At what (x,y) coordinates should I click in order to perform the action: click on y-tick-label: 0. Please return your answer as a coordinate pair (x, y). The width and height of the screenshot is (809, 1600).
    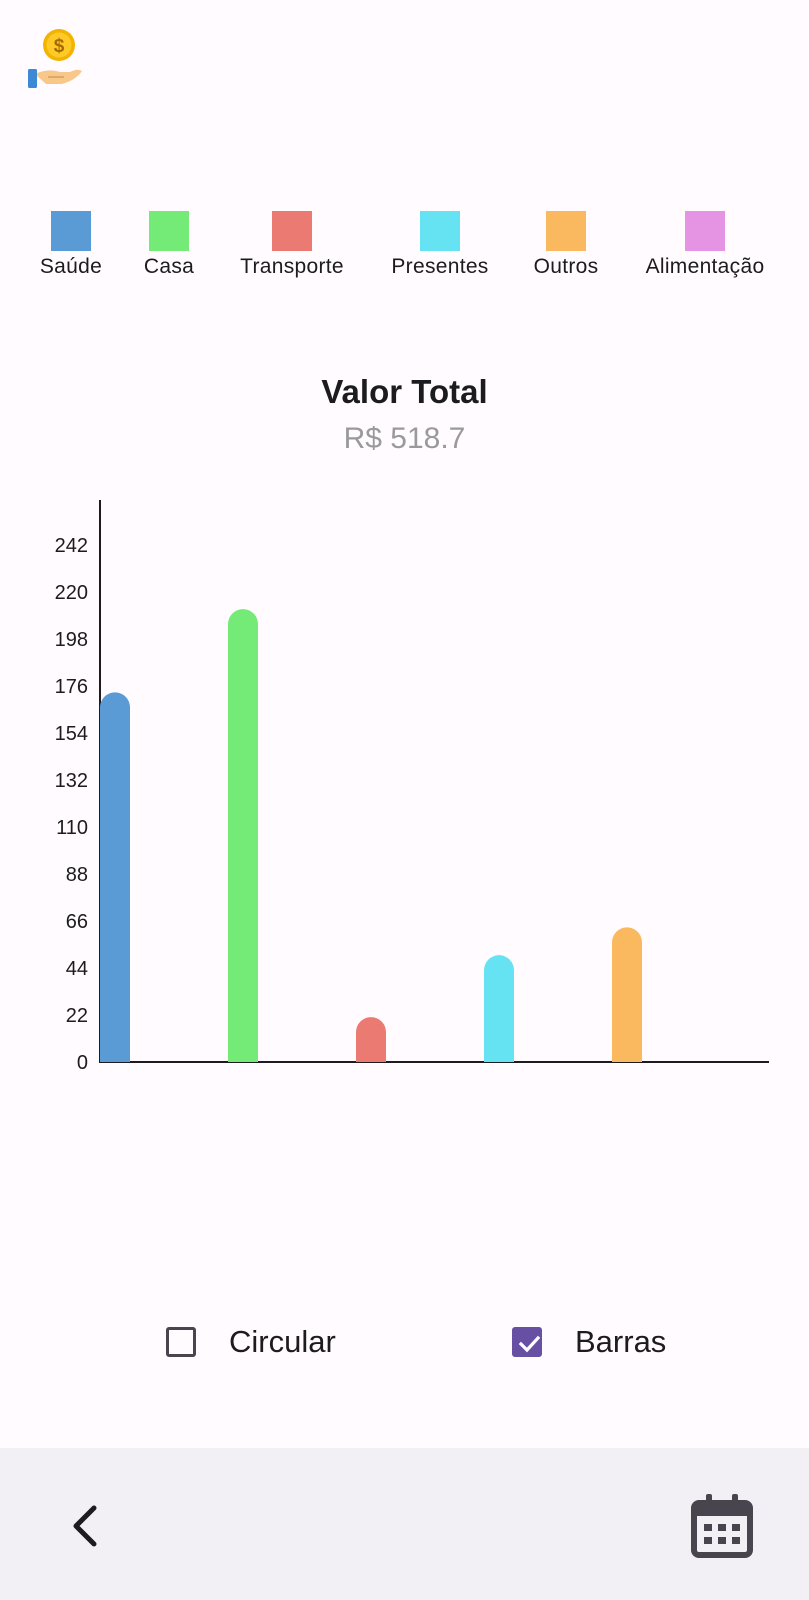
    Looking at the image, I should click on (82, 1063).